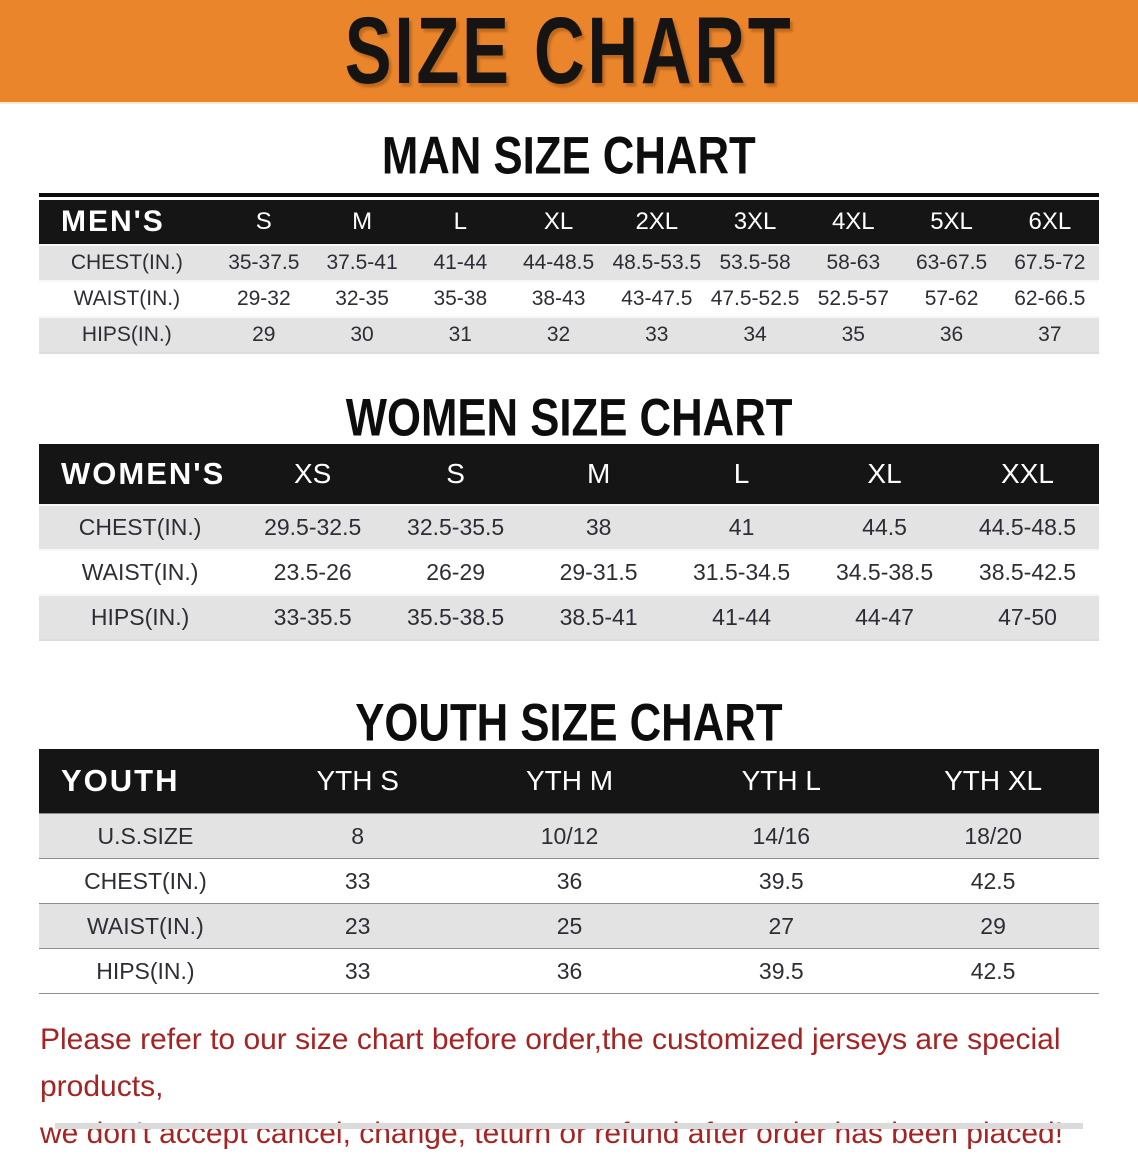  I want to click on measurement-value: 63-67.5, so click(951, 262).